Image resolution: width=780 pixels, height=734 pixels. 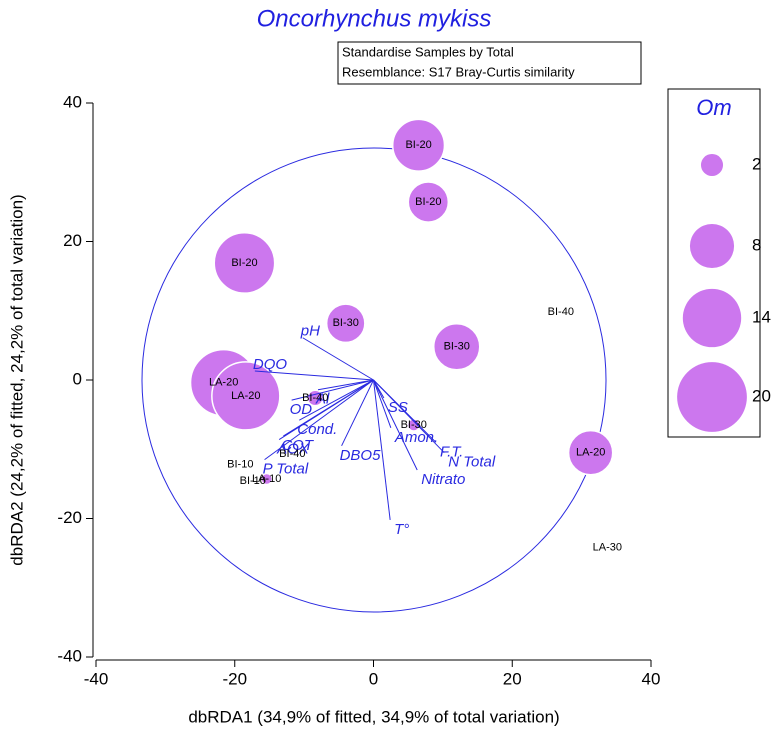 What do you see at coordinates (756, 244) in the screenshot?
I see `legend-label: 8` at bounding box center [756, 244].